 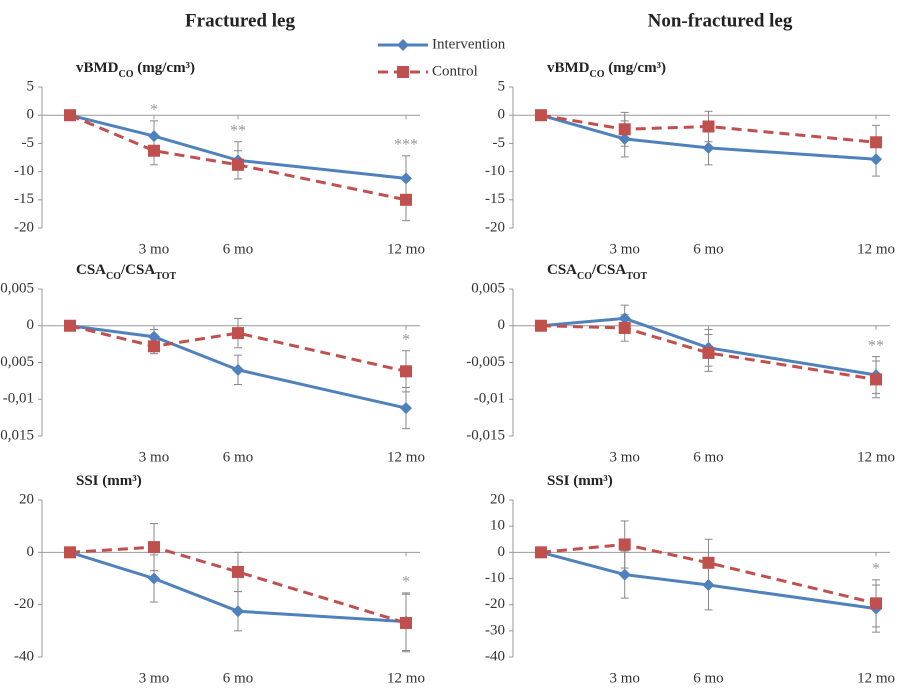 I want to click on title-part: SSI (mm³), so click(x=109, y=481).